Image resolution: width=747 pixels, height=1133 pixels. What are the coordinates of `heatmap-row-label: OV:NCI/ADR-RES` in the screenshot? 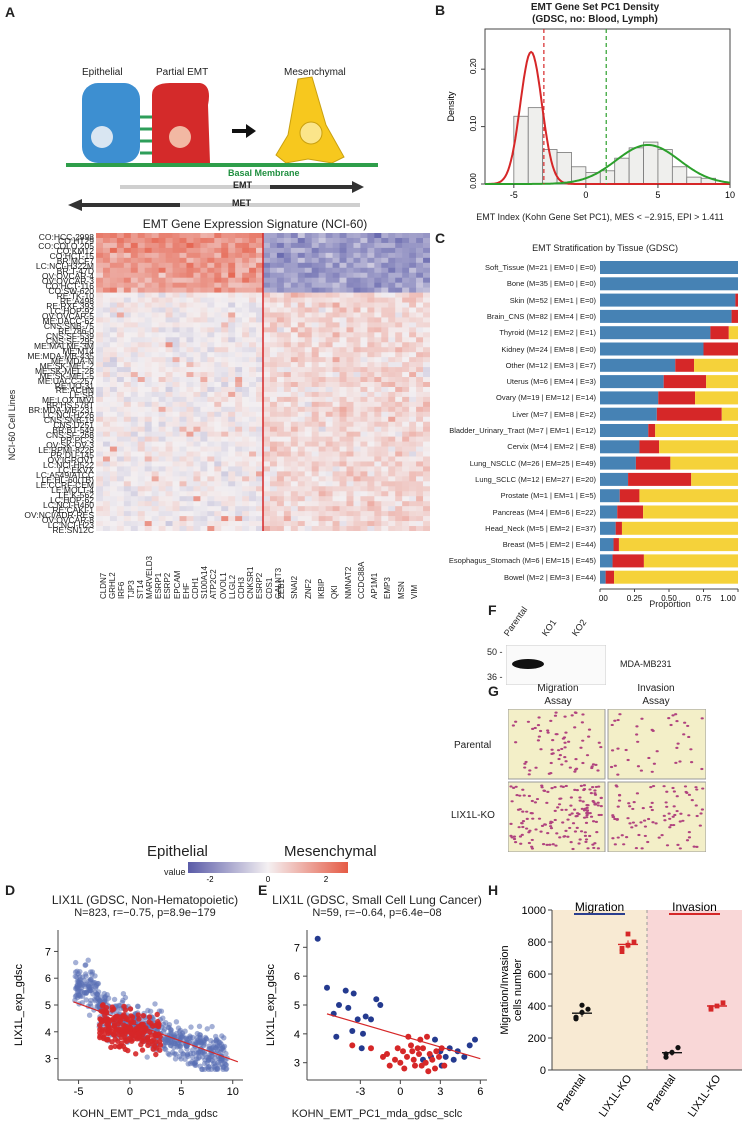 It's located at (59, 514).